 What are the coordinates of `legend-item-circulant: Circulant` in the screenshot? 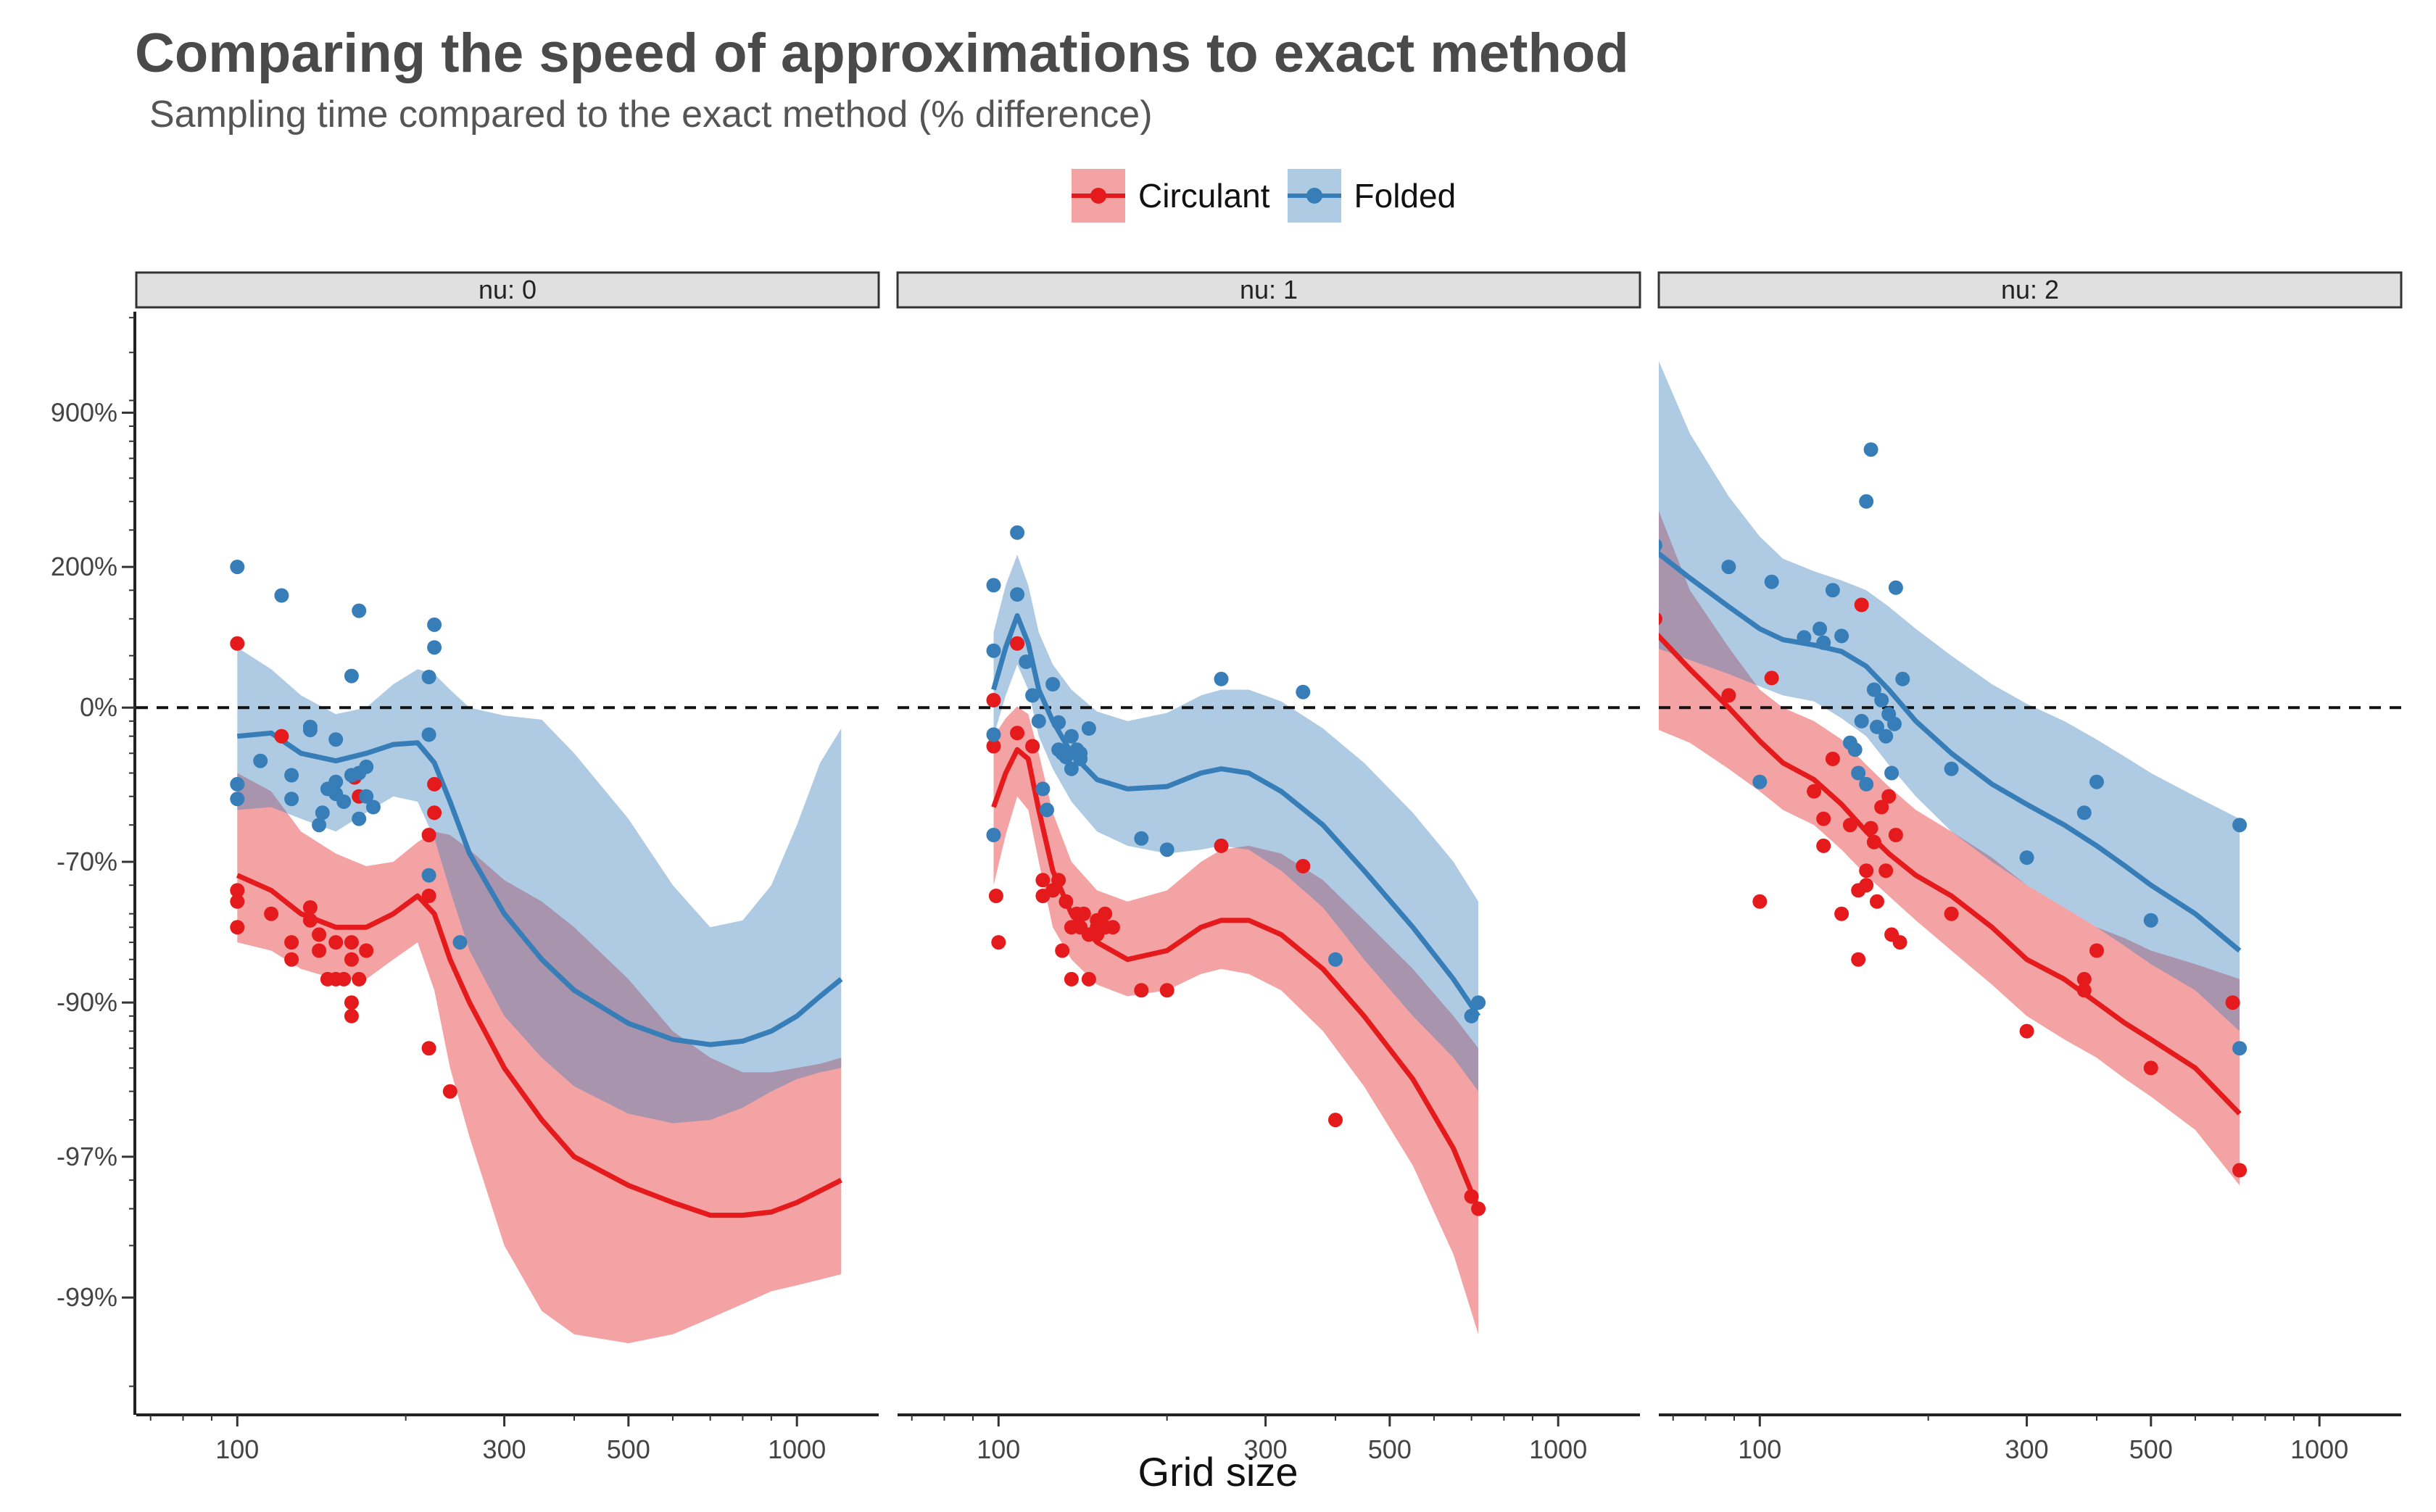 It's located at (1171, 196).